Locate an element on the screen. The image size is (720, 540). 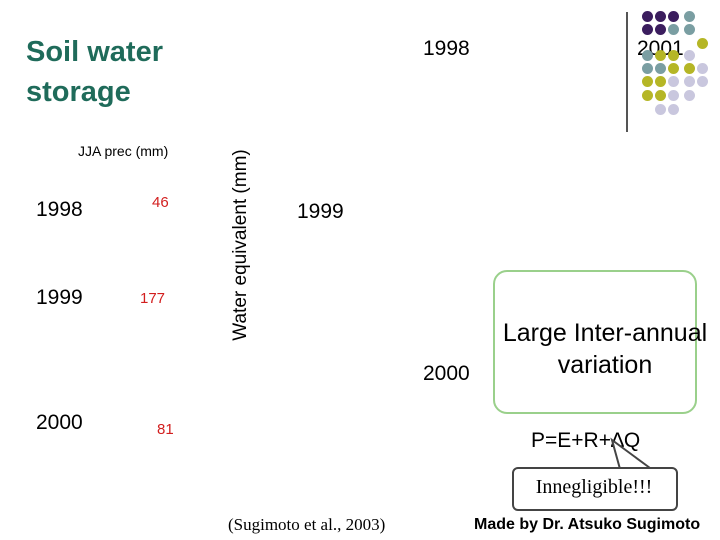
jja-prec-2000: 81 is located at coordinates (165, 429).